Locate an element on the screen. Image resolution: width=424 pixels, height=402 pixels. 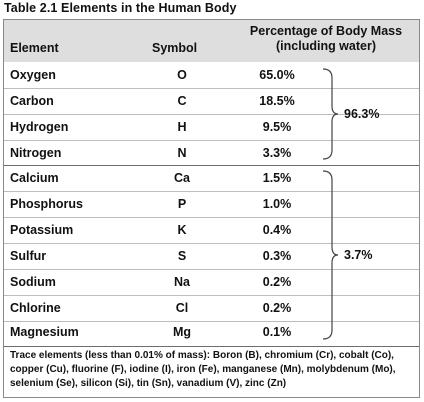
group-2-total: 3.7% is located at coordinates (358, 255).